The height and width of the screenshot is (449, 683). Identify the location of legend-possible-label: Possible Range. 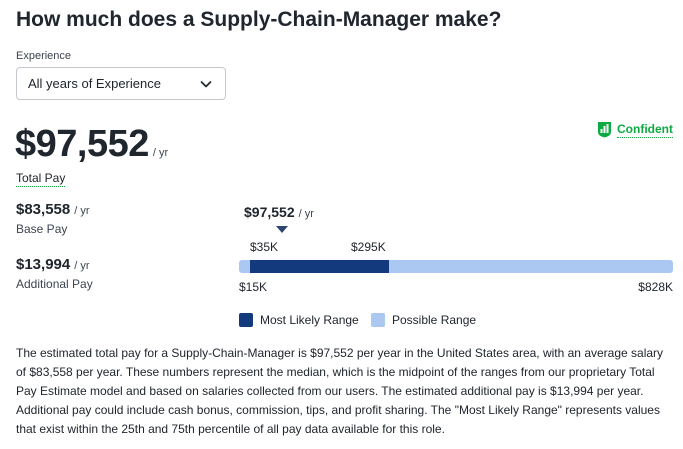
(434, 320).